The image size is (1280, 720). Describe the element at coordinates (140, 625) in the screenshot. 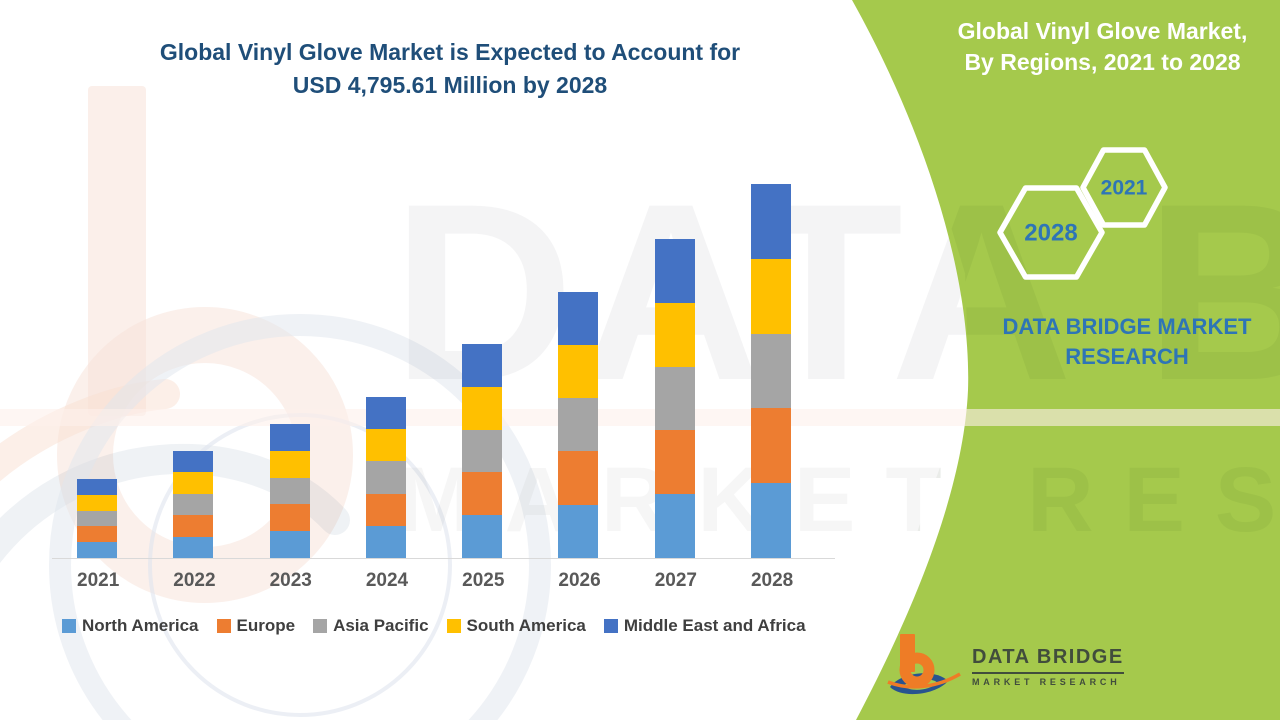

I see `legend-label: North America` at that location.